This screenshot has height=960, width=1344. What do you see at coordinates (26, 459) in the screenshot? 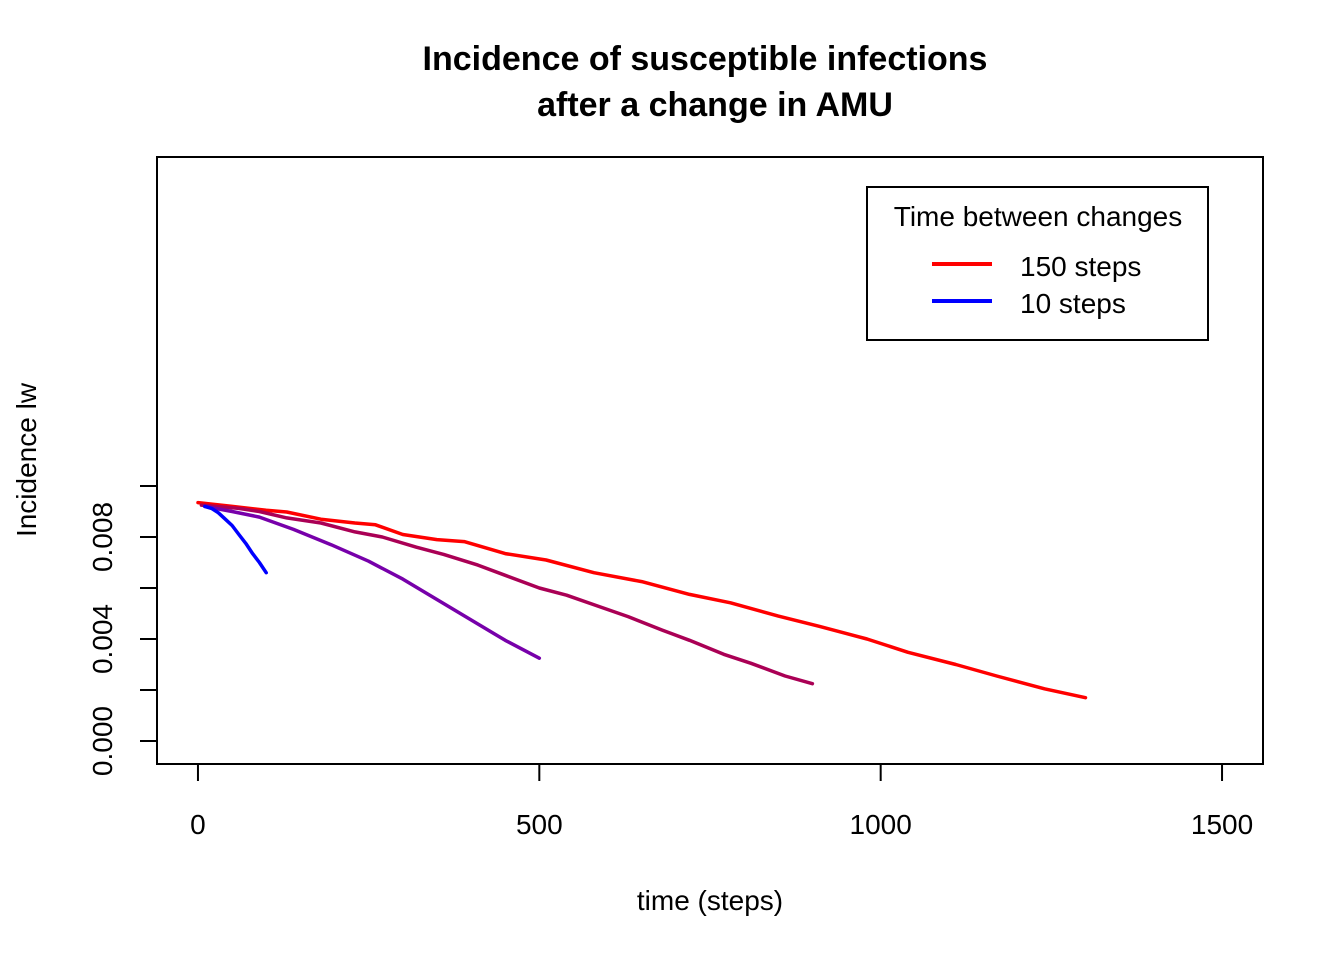
I see `y-axis-label: Incidence lw` at bounding box center [26, 459].